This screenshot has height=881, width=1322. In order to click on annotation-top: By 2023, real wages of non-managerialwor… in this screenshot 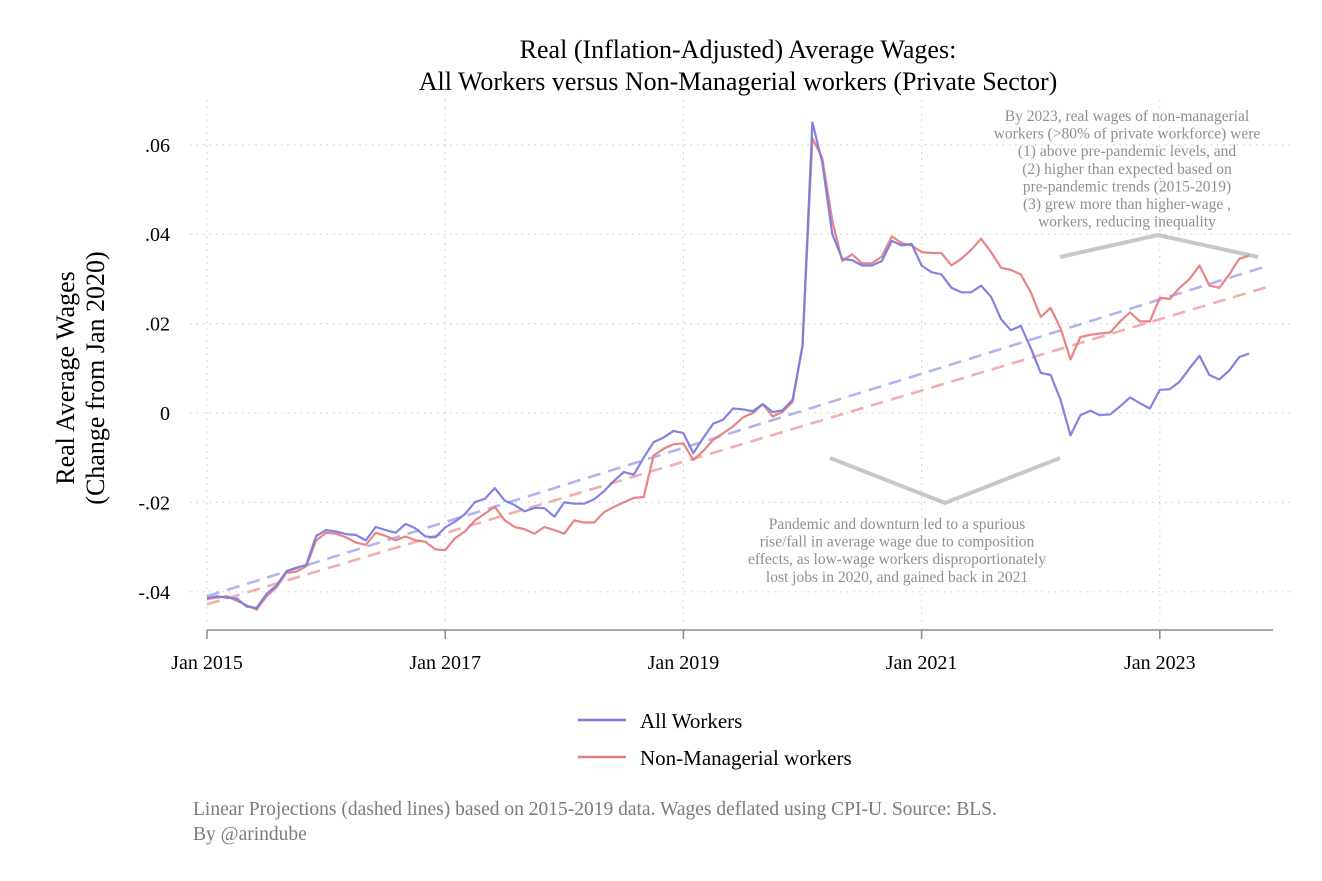, I will do `click(1127, 169)`.